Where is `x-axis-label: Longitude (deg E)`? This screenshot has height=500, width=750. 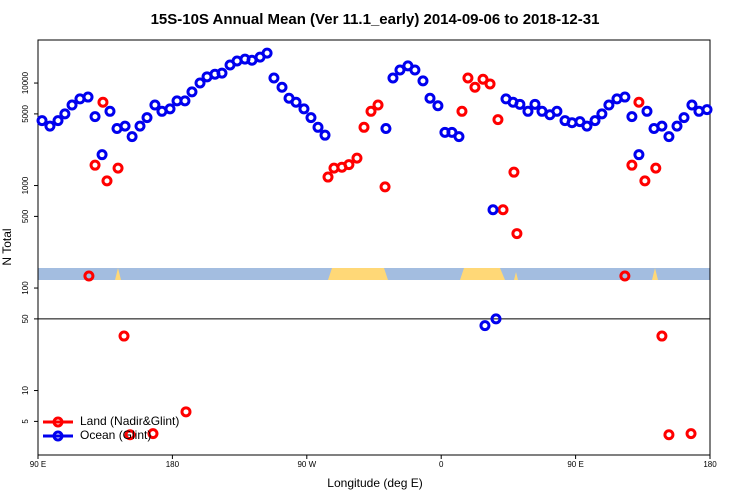
x-axis-label: Longitude (deg E) is located at coordinates (374, 483).